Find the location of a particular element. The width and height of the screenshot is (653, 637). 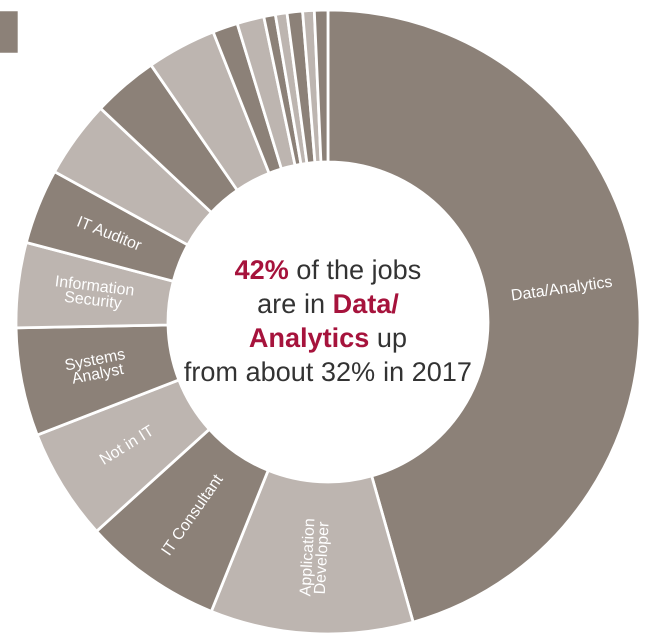

slice-label: Not in IT is located at coordinates (126, 444).